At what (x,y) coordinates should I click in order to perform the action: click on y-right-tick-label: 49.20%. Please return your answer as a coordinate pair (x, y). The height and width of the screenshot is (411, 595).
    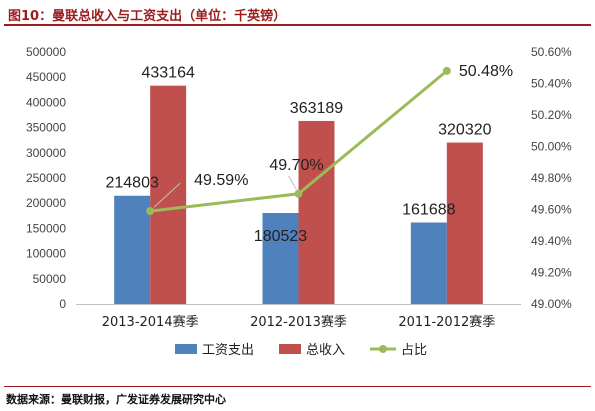
    Looking at the image, I should click on (551, 273).